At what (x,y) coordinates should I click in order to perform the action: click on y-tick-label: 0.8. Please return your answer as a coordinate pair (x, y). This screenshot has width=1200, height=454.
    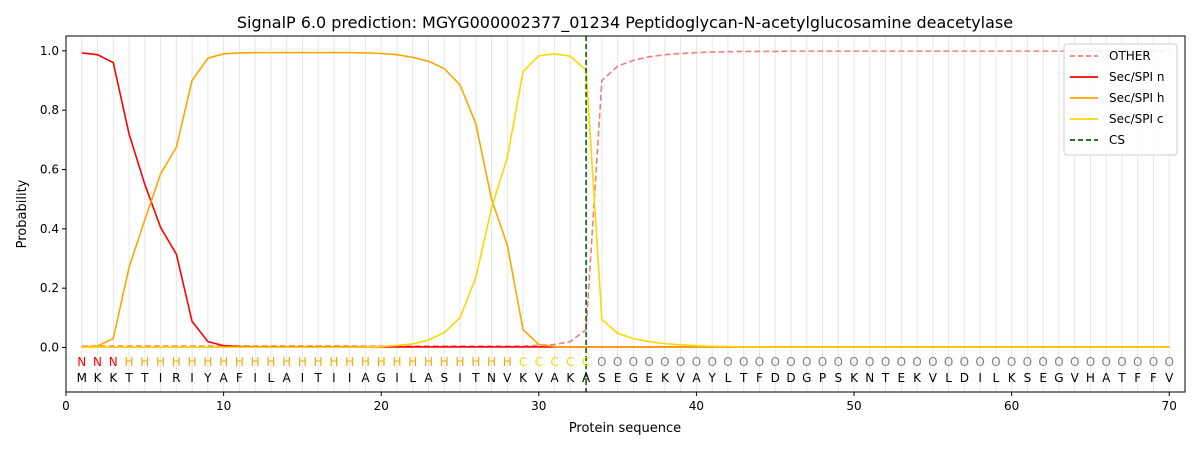
    Looking at the image, I should click on (49, 110).